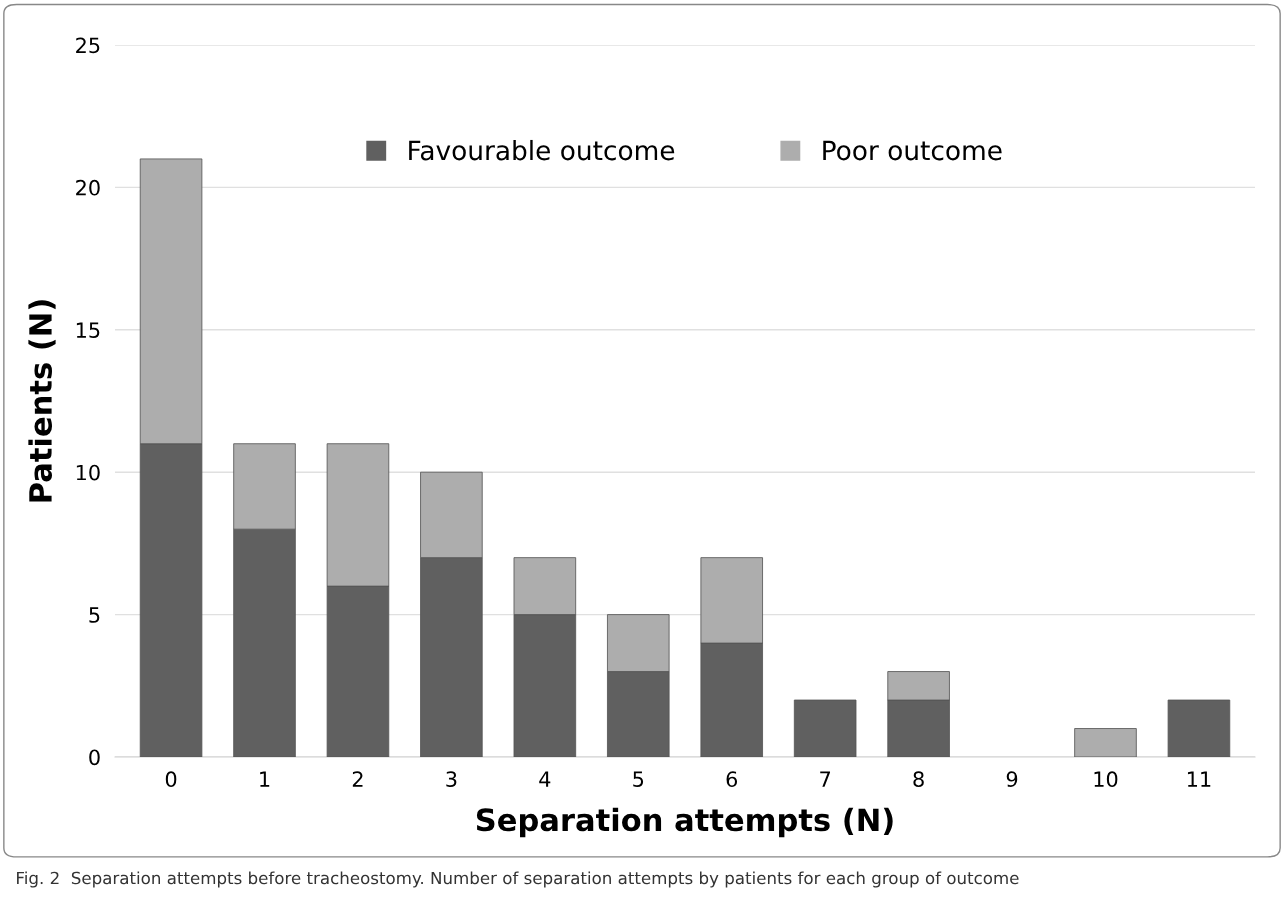 This screenshot has height=902, width=1284. Describe the element at coordinates (1199, 779) in the screenshot. I see `x-tick-label: 11` at that location.